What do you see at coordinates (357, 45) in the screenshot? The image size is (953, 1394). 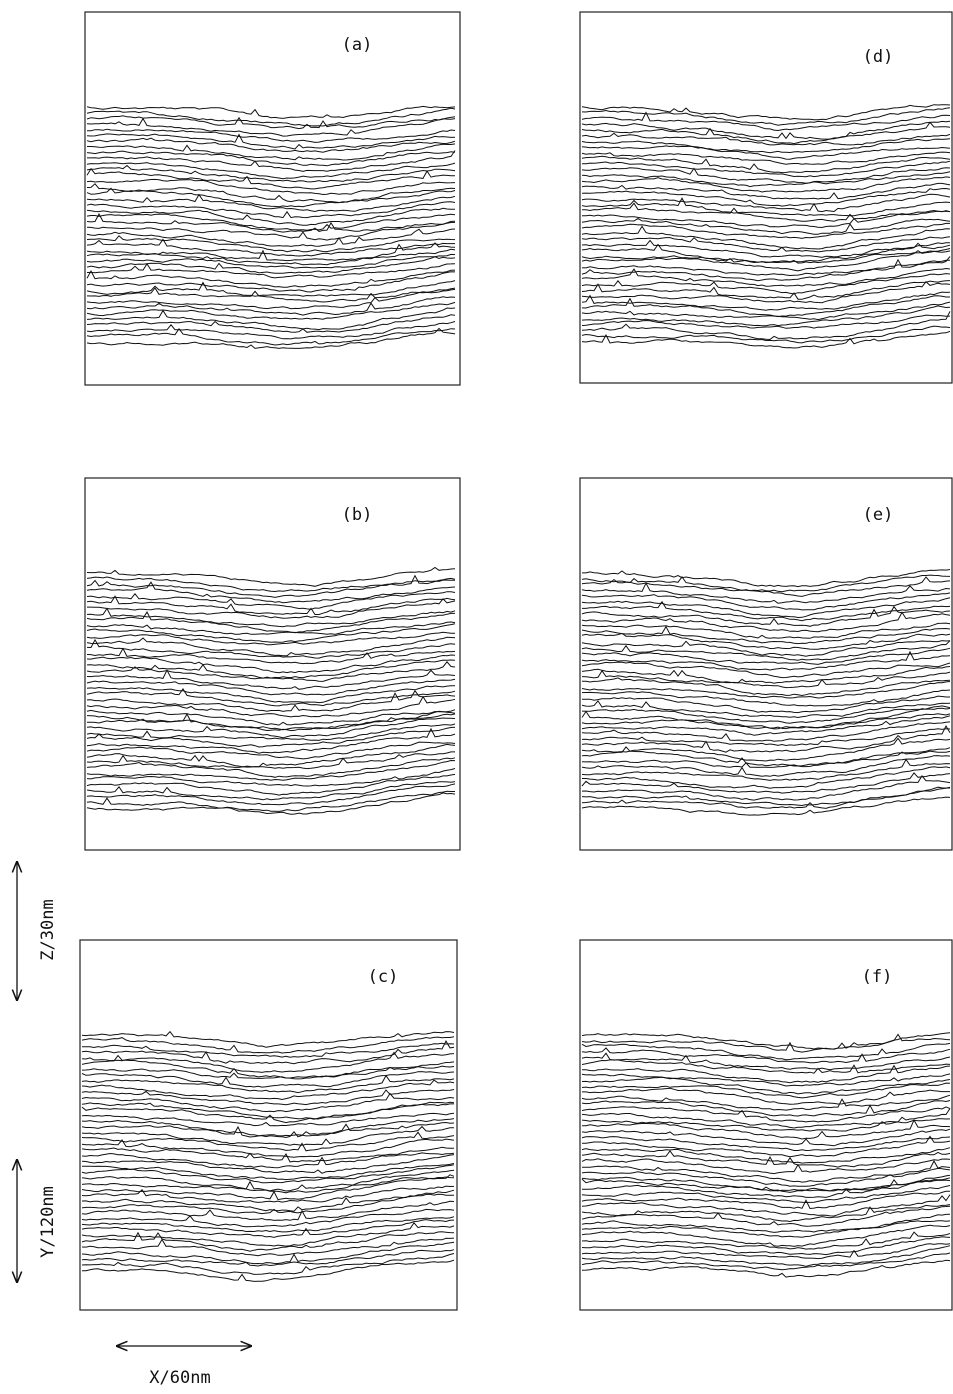 I see `panel-label: (a)` at bounding box center [357, 45].